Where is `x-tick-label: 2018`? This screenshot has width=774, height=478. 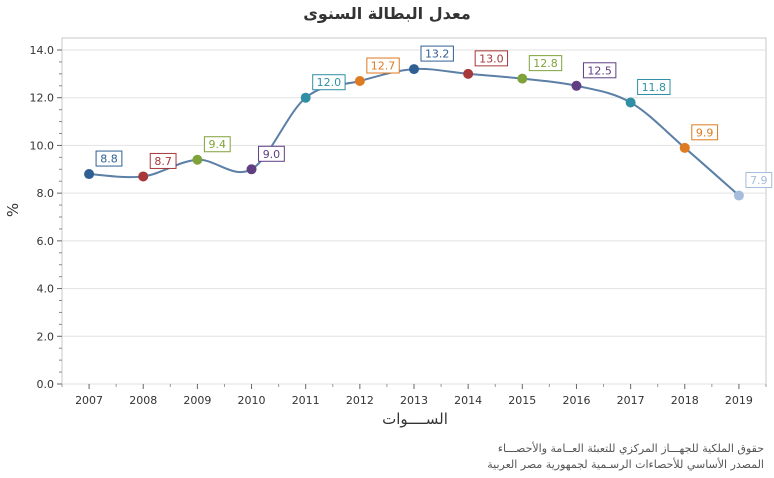 x-tick-label: 2018 is located at coordinates (685, 400).